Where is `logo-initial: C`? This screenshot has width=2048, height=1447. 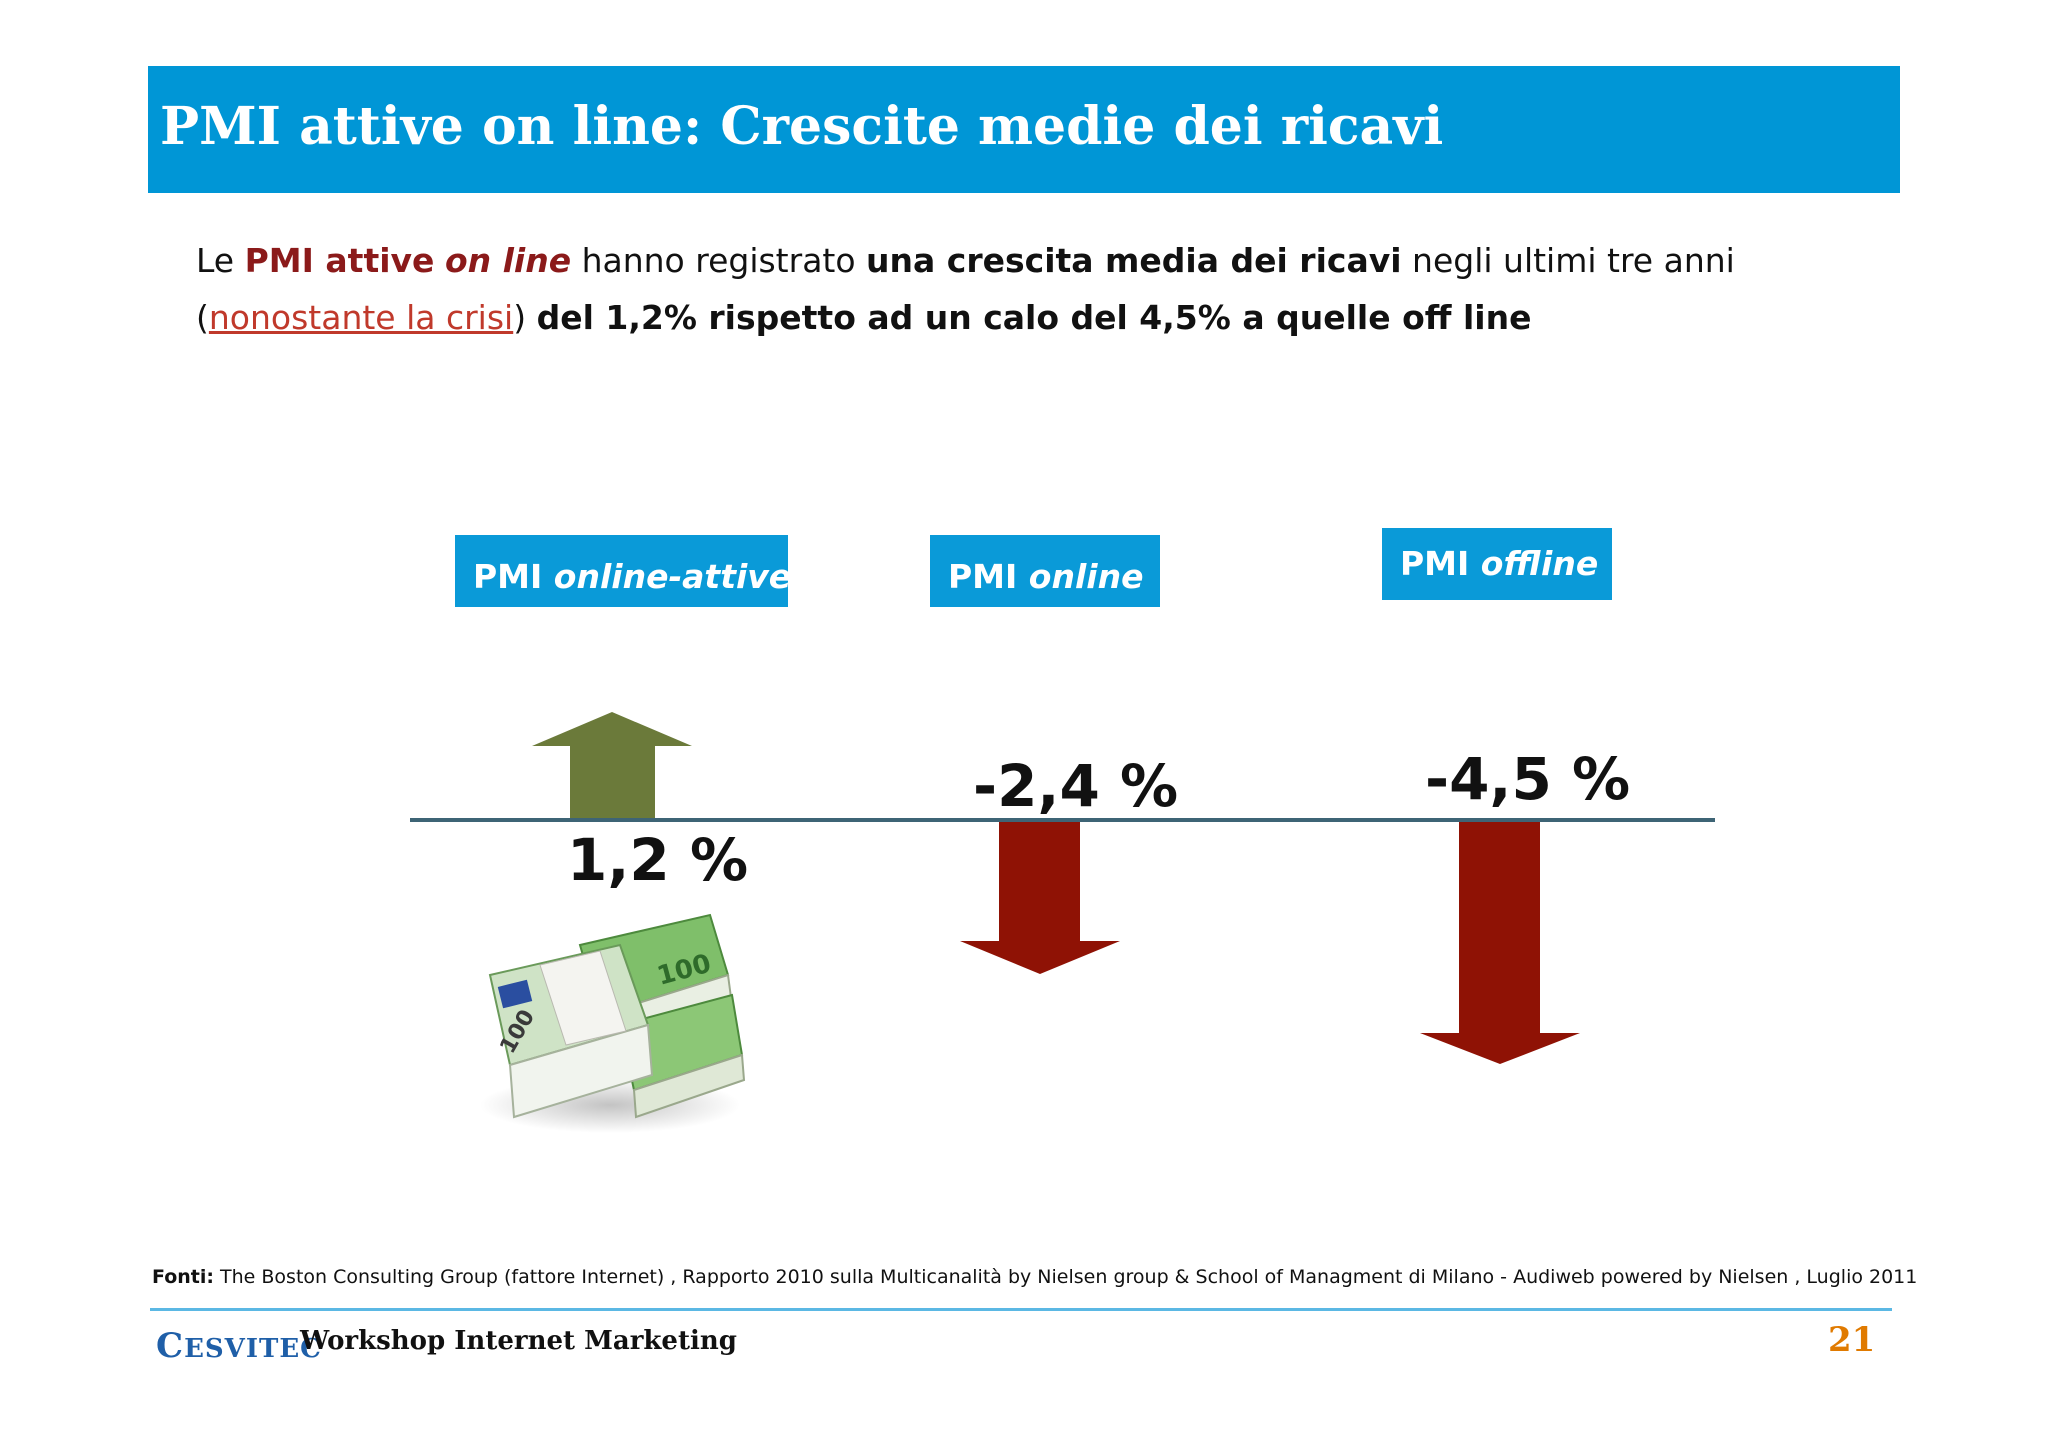
logo-initial: C is located at coordinates (170, 1346).